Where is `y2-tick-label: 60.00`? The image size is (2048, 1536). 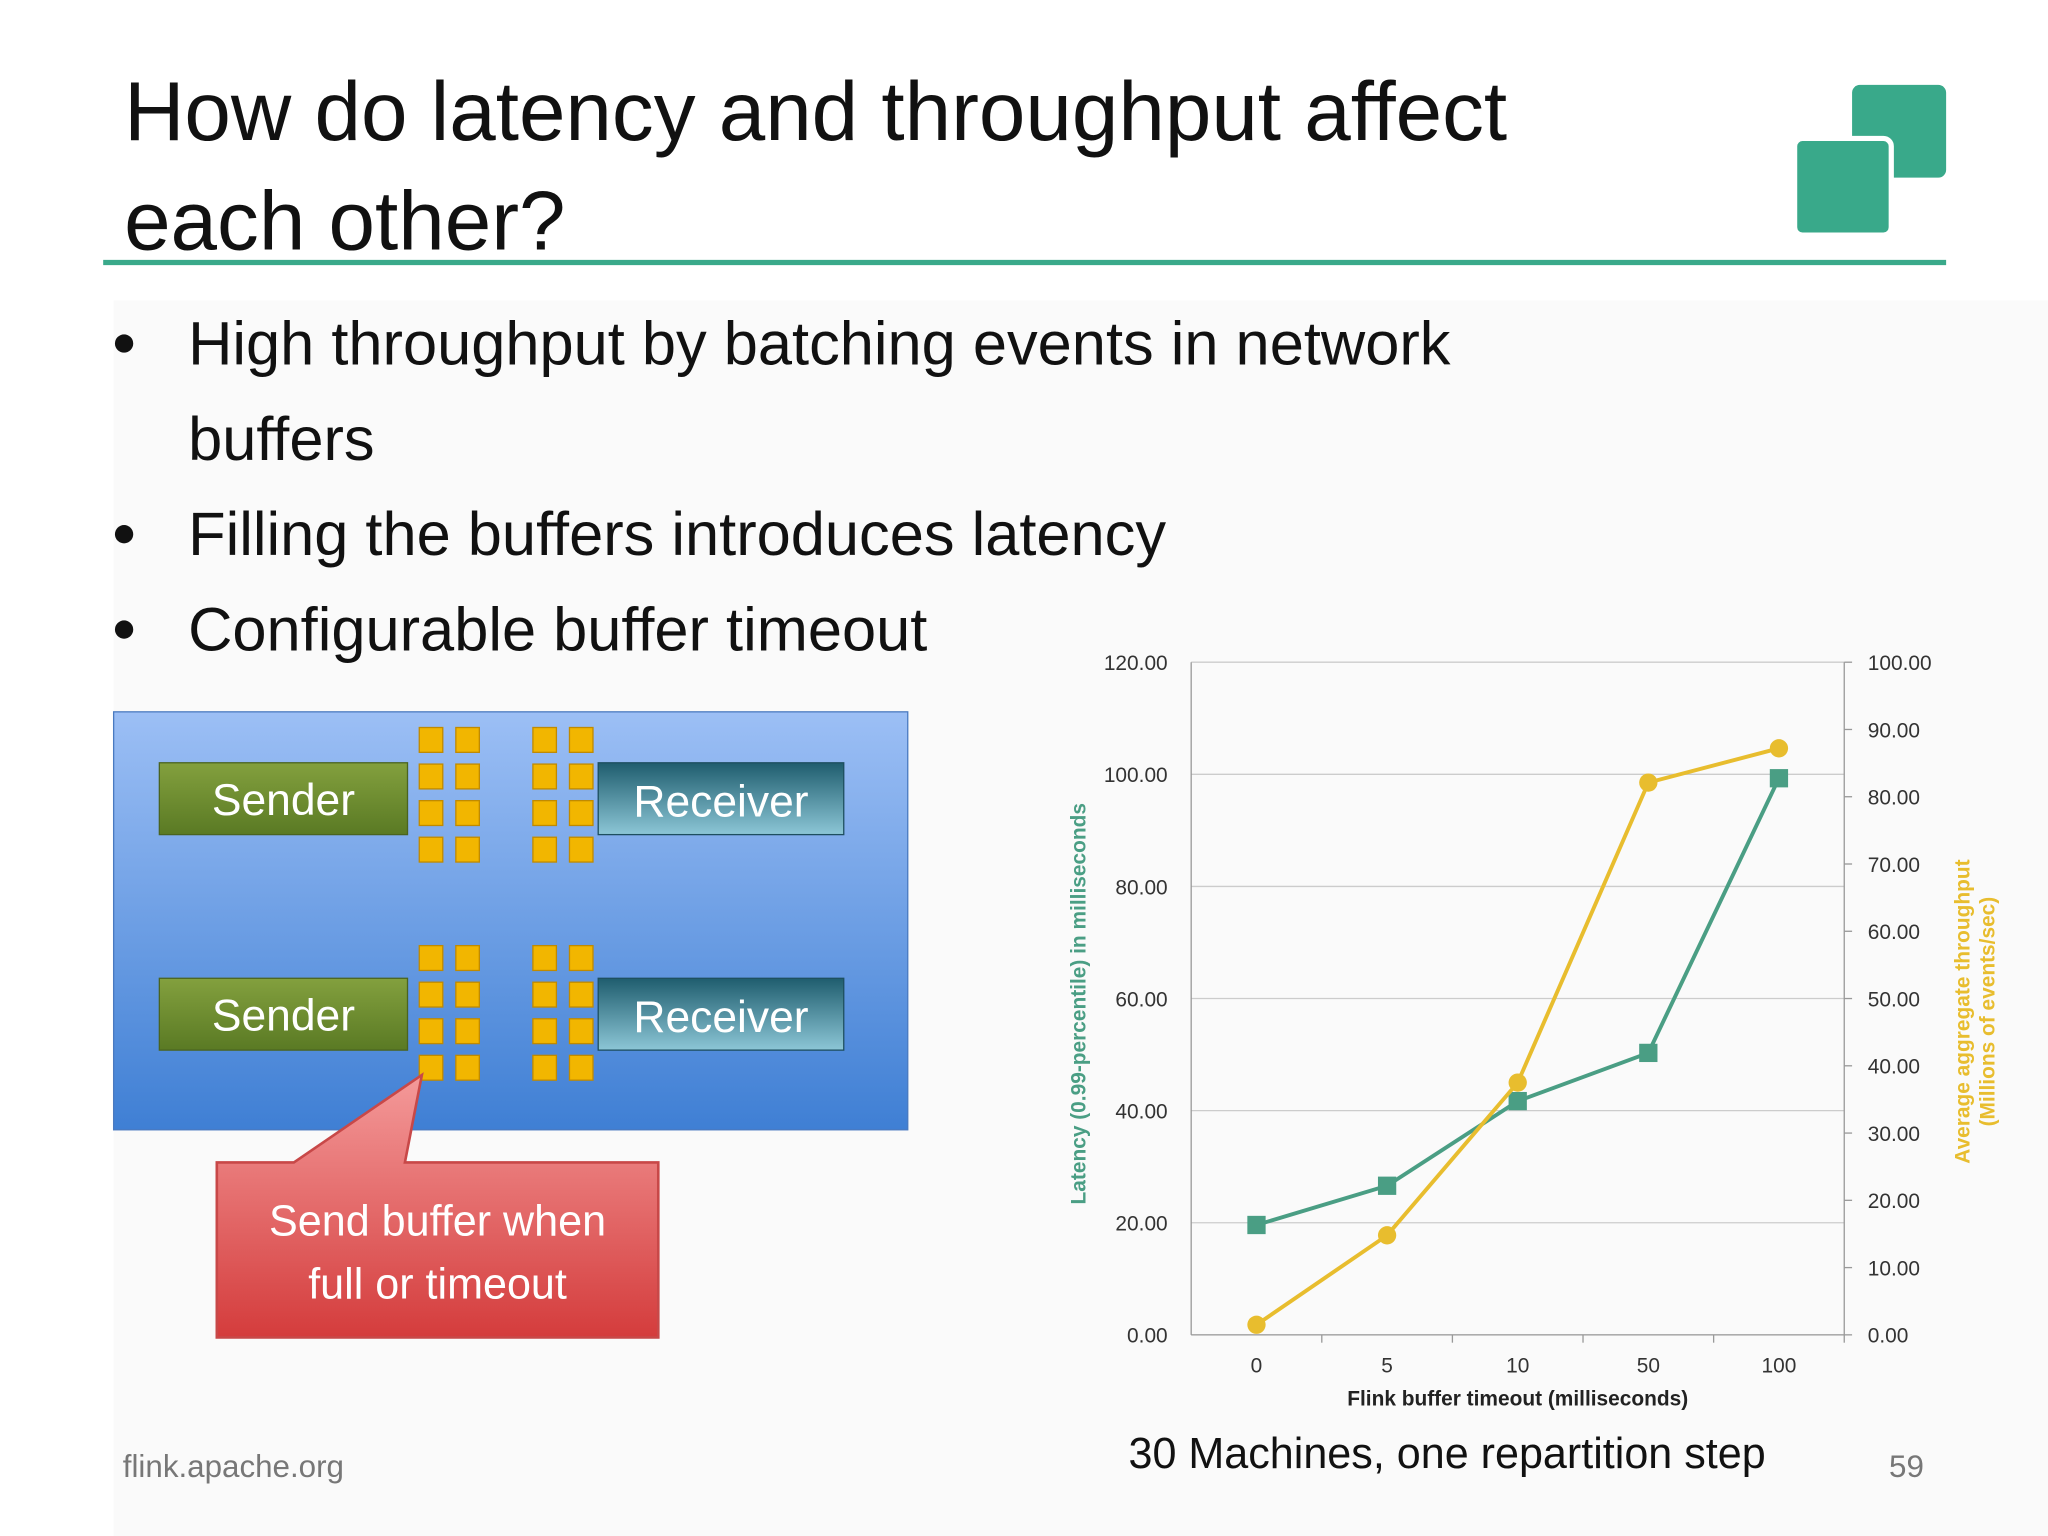 y2-tick-label: 60.00 is located at coordinates (1894, 932).